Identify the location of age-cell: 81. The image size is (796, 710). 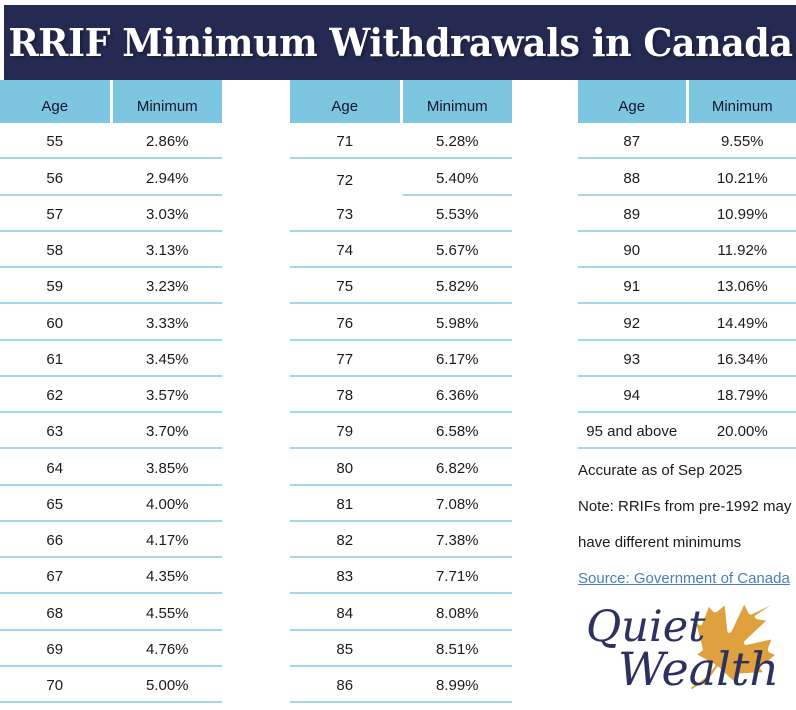
(345, 504).